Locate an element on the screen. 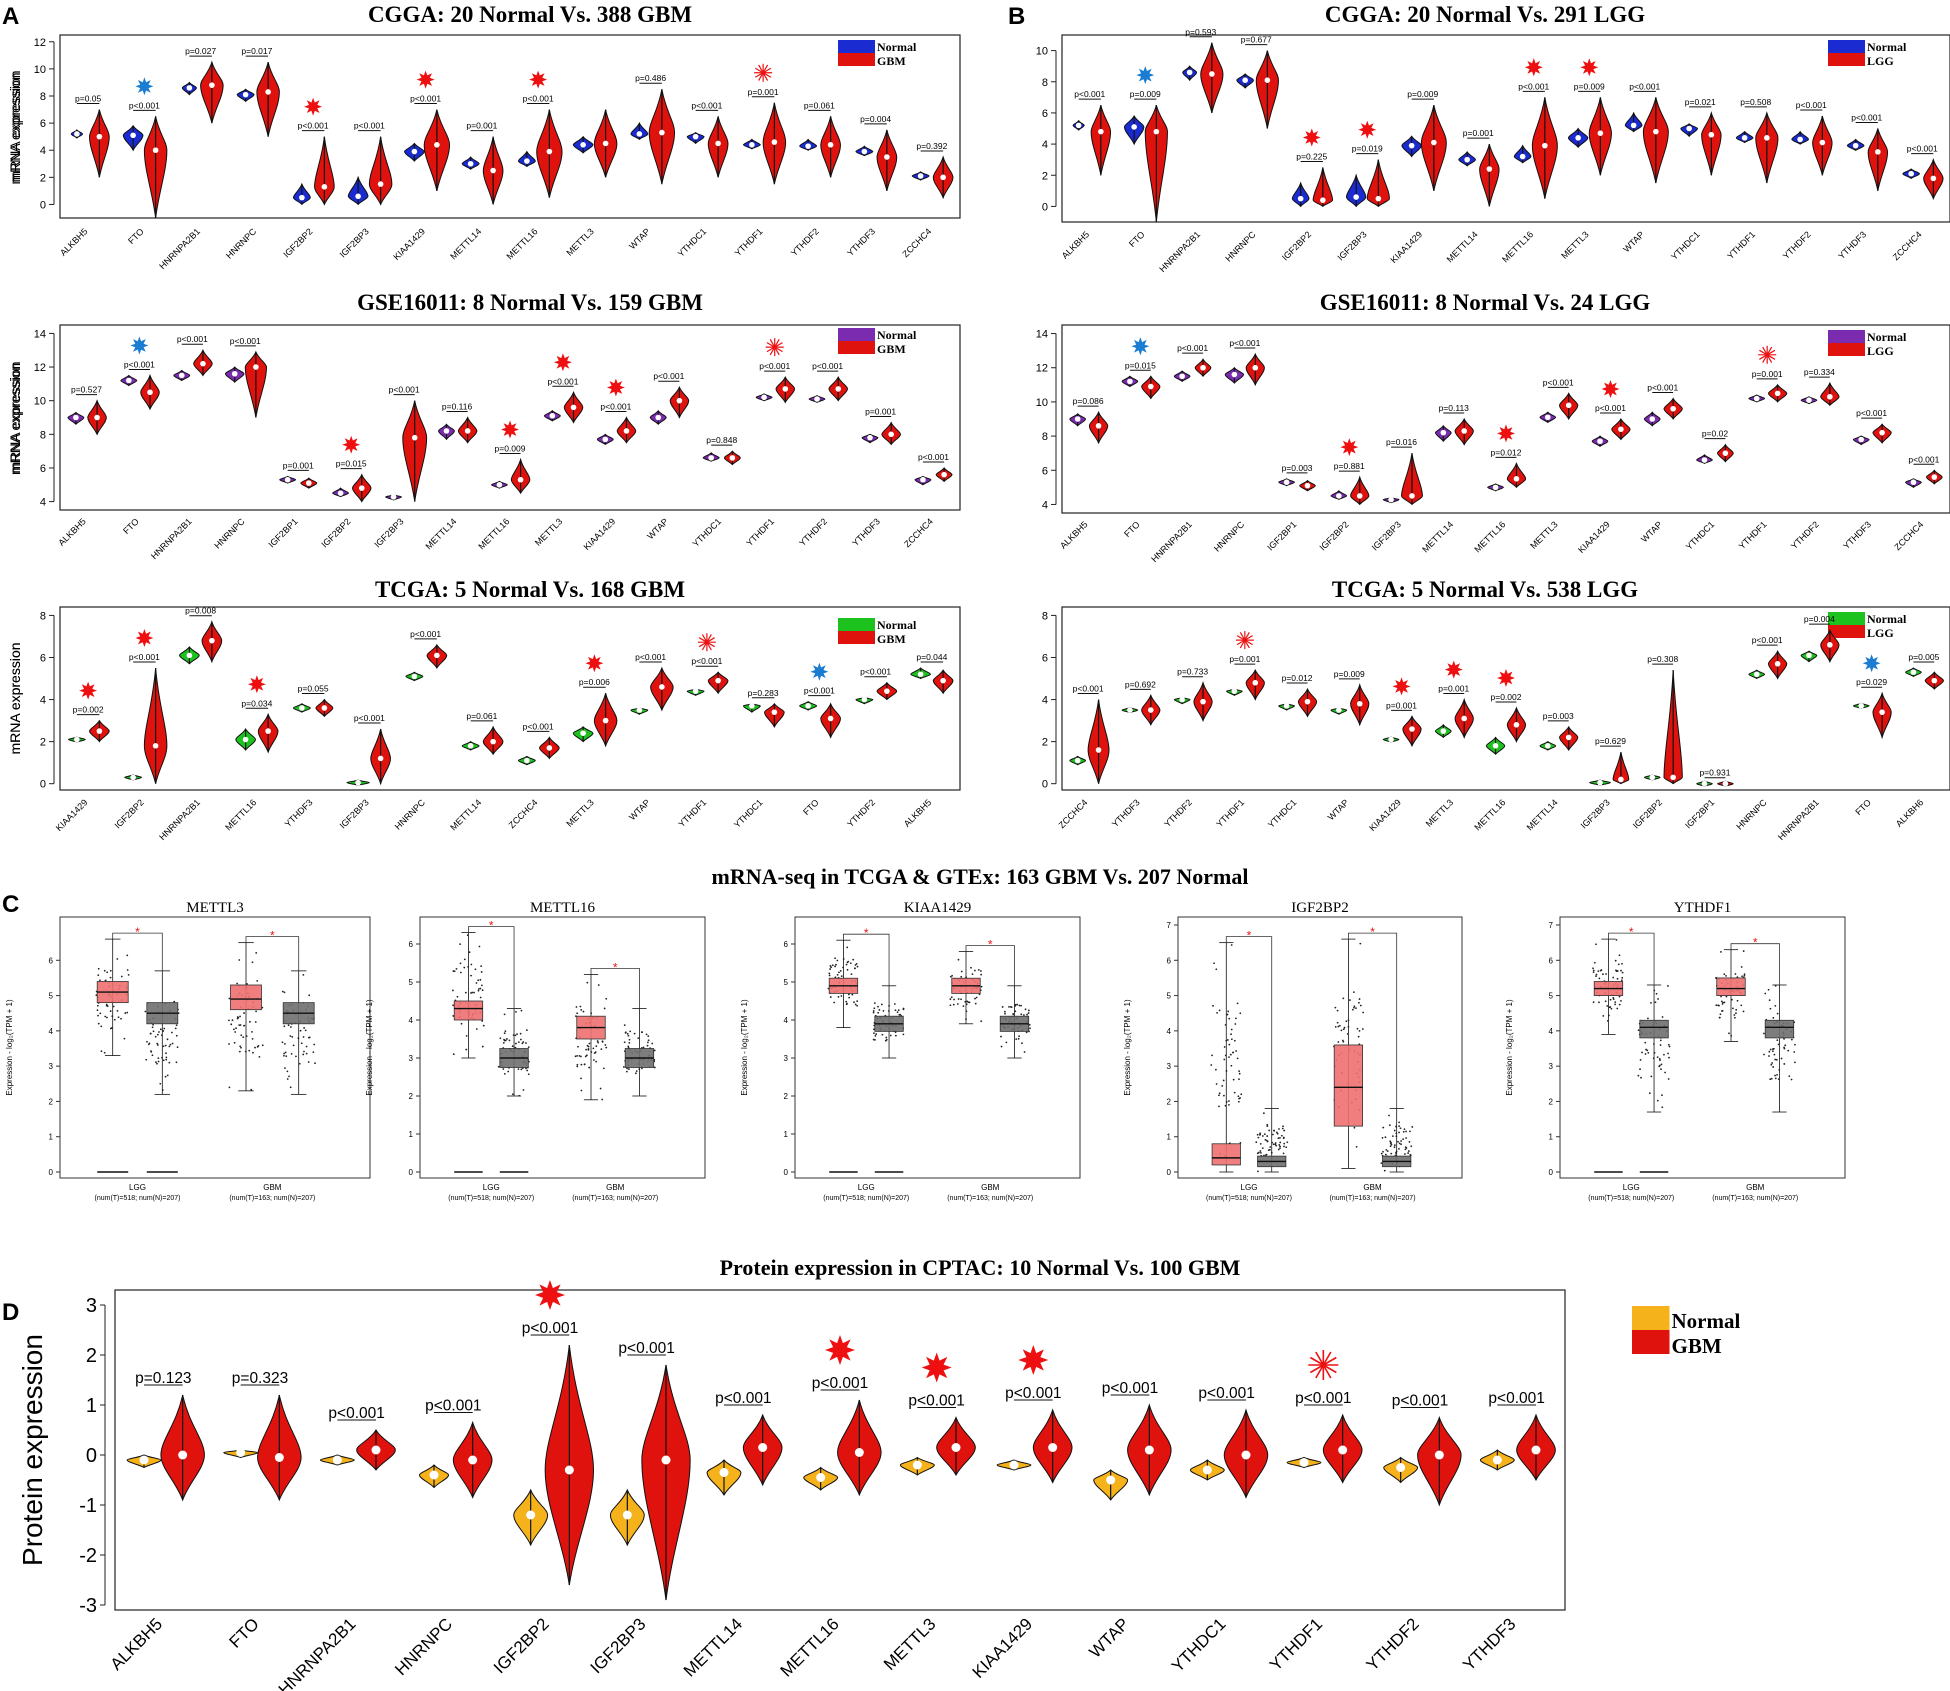 The image size is (1950, 1691). x-tick-label: YTHDF2 is located at coordinates (1393, 1644).